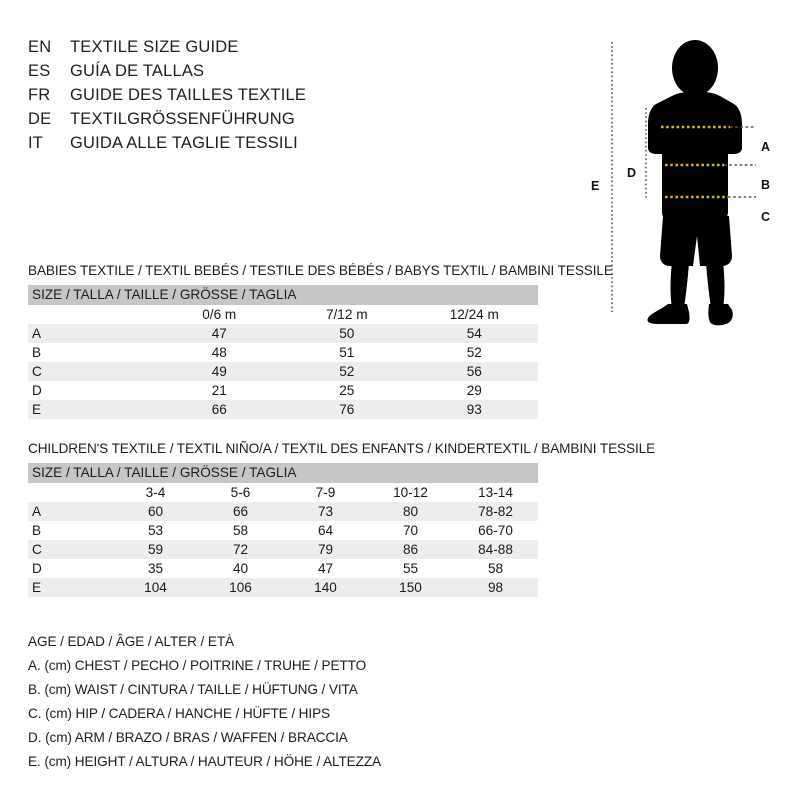 This screenshot has width=800, height=800. I want to click on dimension-label-b: B, so click(766, 185).